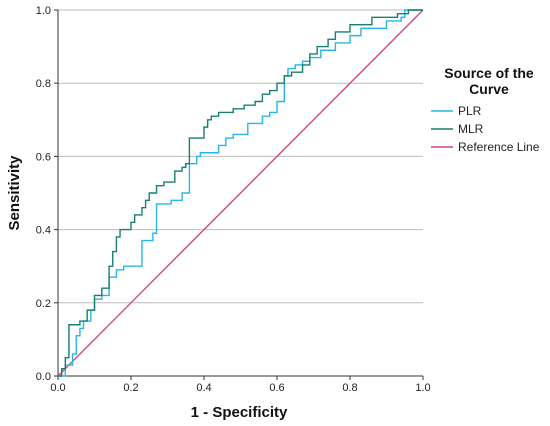 This screenshot has width=550, height=426. What do you see at coordinates (349, 388) in the screenshot?
I see `x-tick-label-4: 0.8` at bounding box center [349, 388].